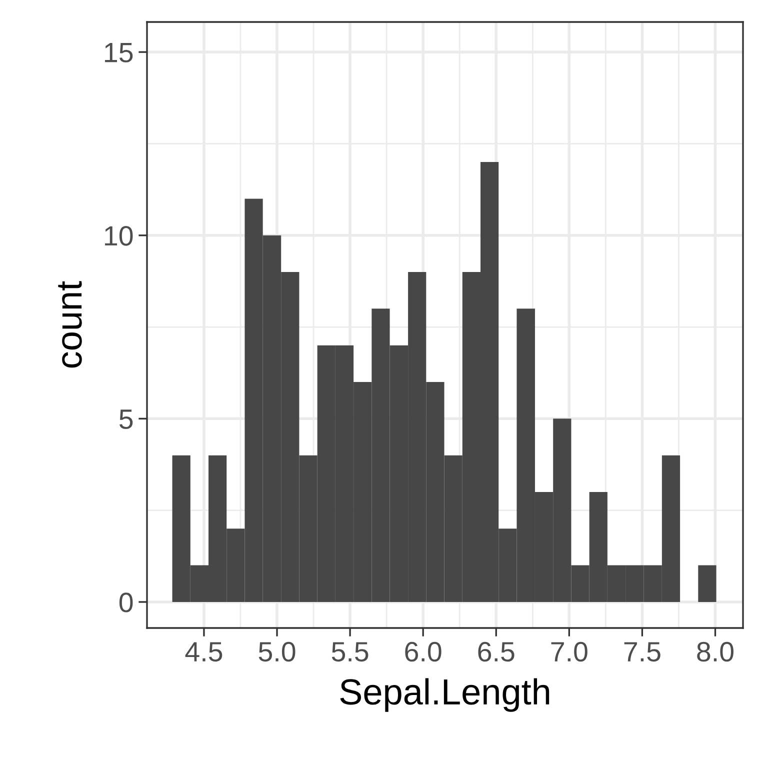 The height and width of the screenshot is (768, 768). Describe the element at coordinates (642, 652) in the screenshot. I see `x-tick-label: 7.5` at that location.